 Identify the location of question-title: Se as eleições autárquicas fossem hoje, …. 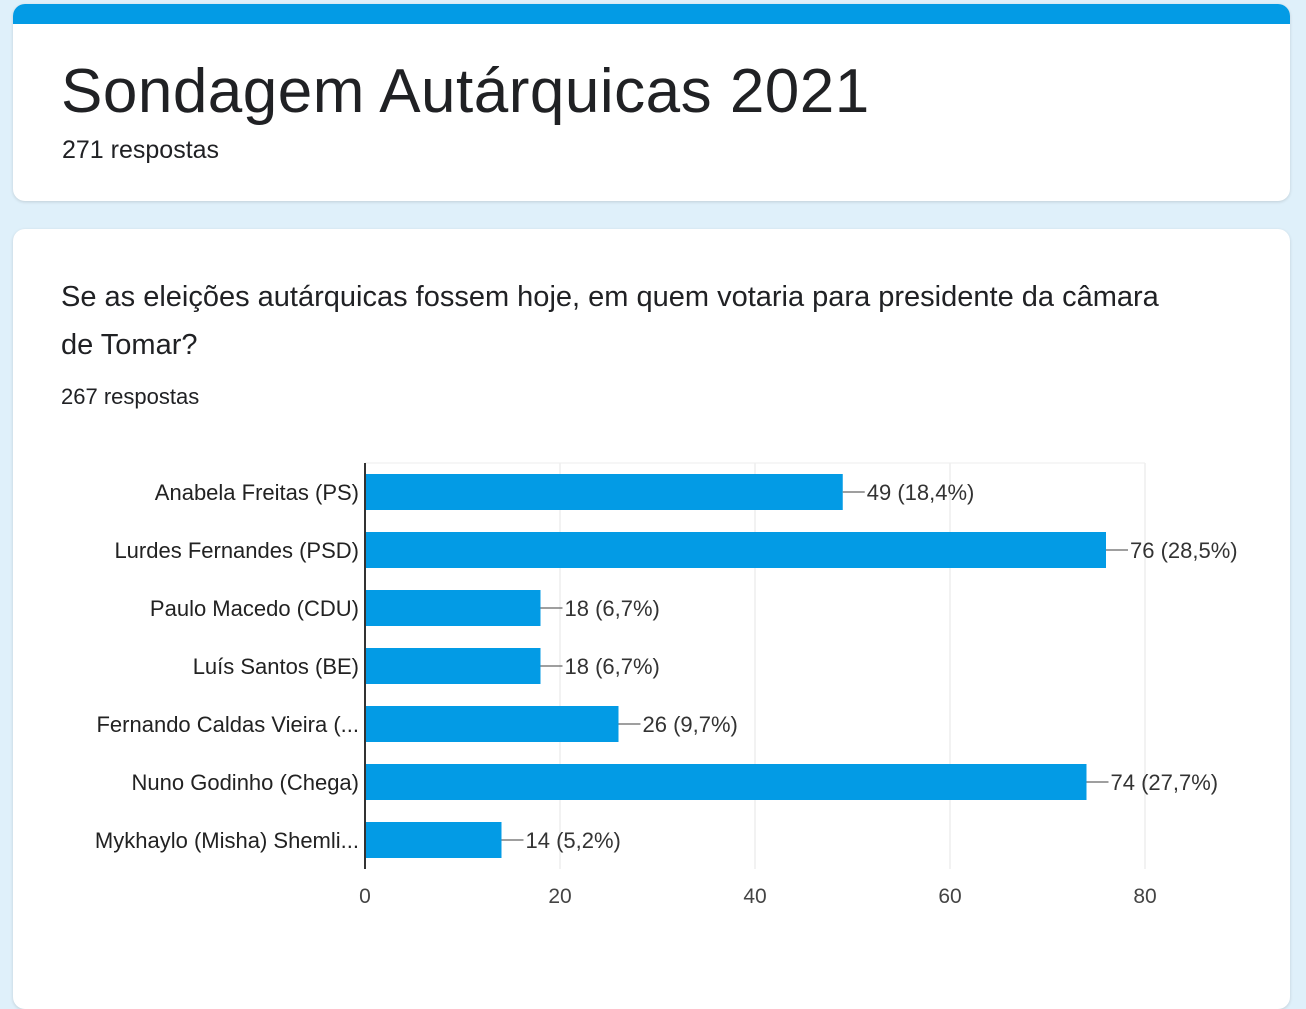
(610, 321).